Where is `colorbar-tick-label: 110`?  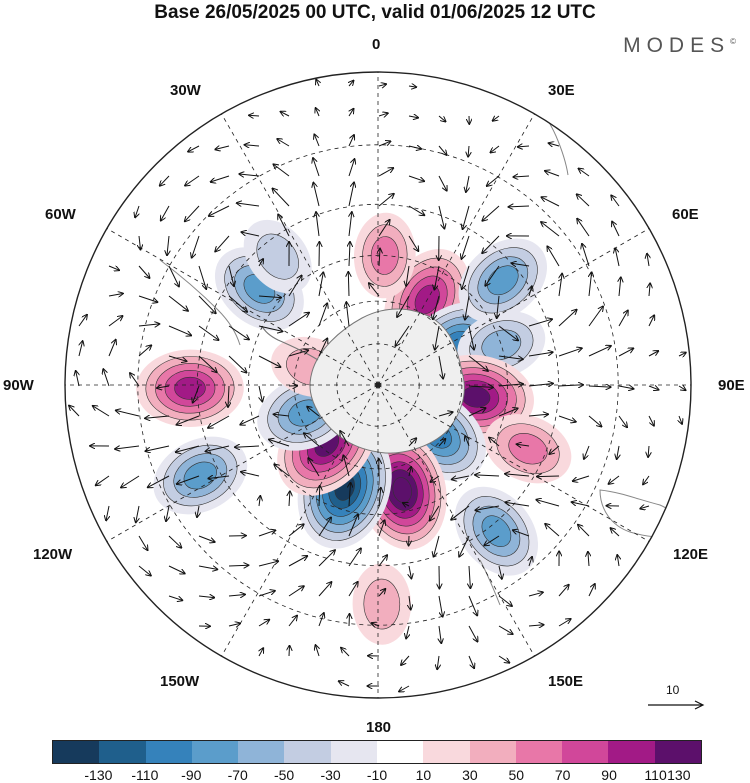
colorbar-tick-label: 110 is located at coordinates (655, 775).